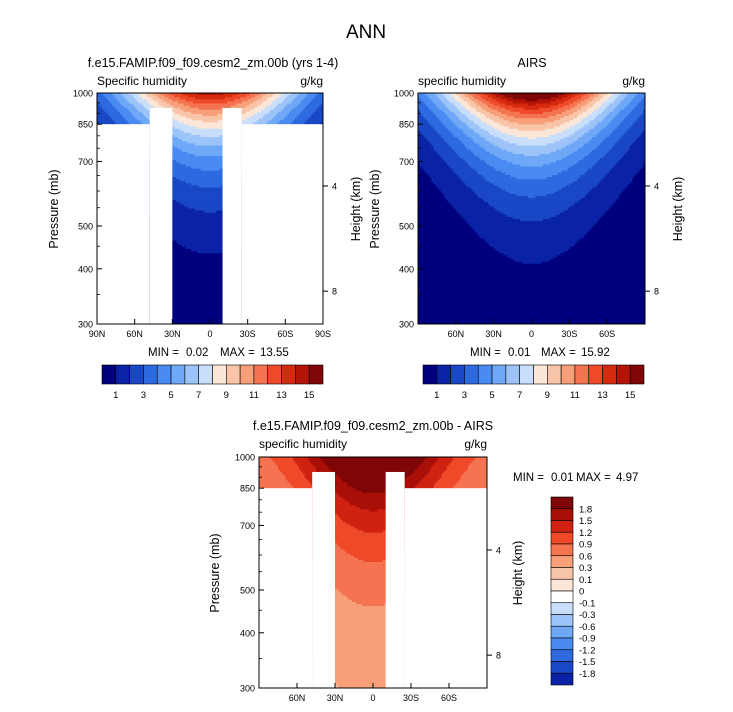 This screenshot has height=712, width=733. I want to click on panel-diff-title: f.e15.FAMIP.f09_f09.cesm2_zm.00b - AIRS, so click(373, 426).